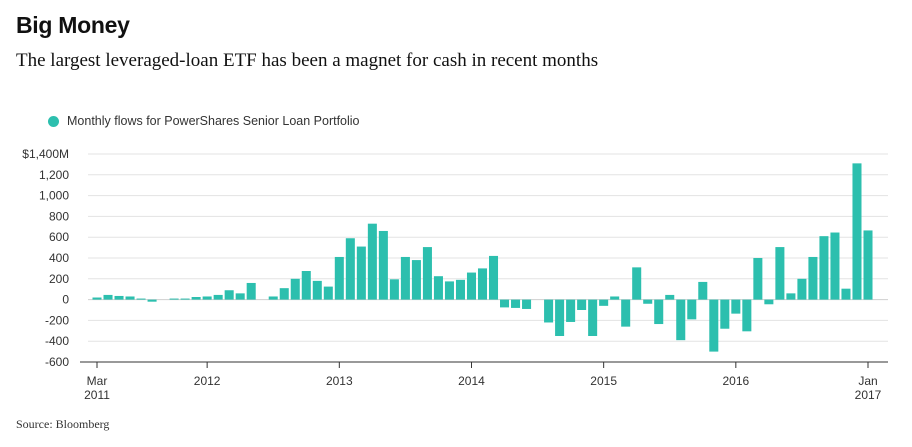  What do you see at coordinates (97, 381) in the screenshot?
I see `x-tick-label: Mar` at bounding box center [97, 381].